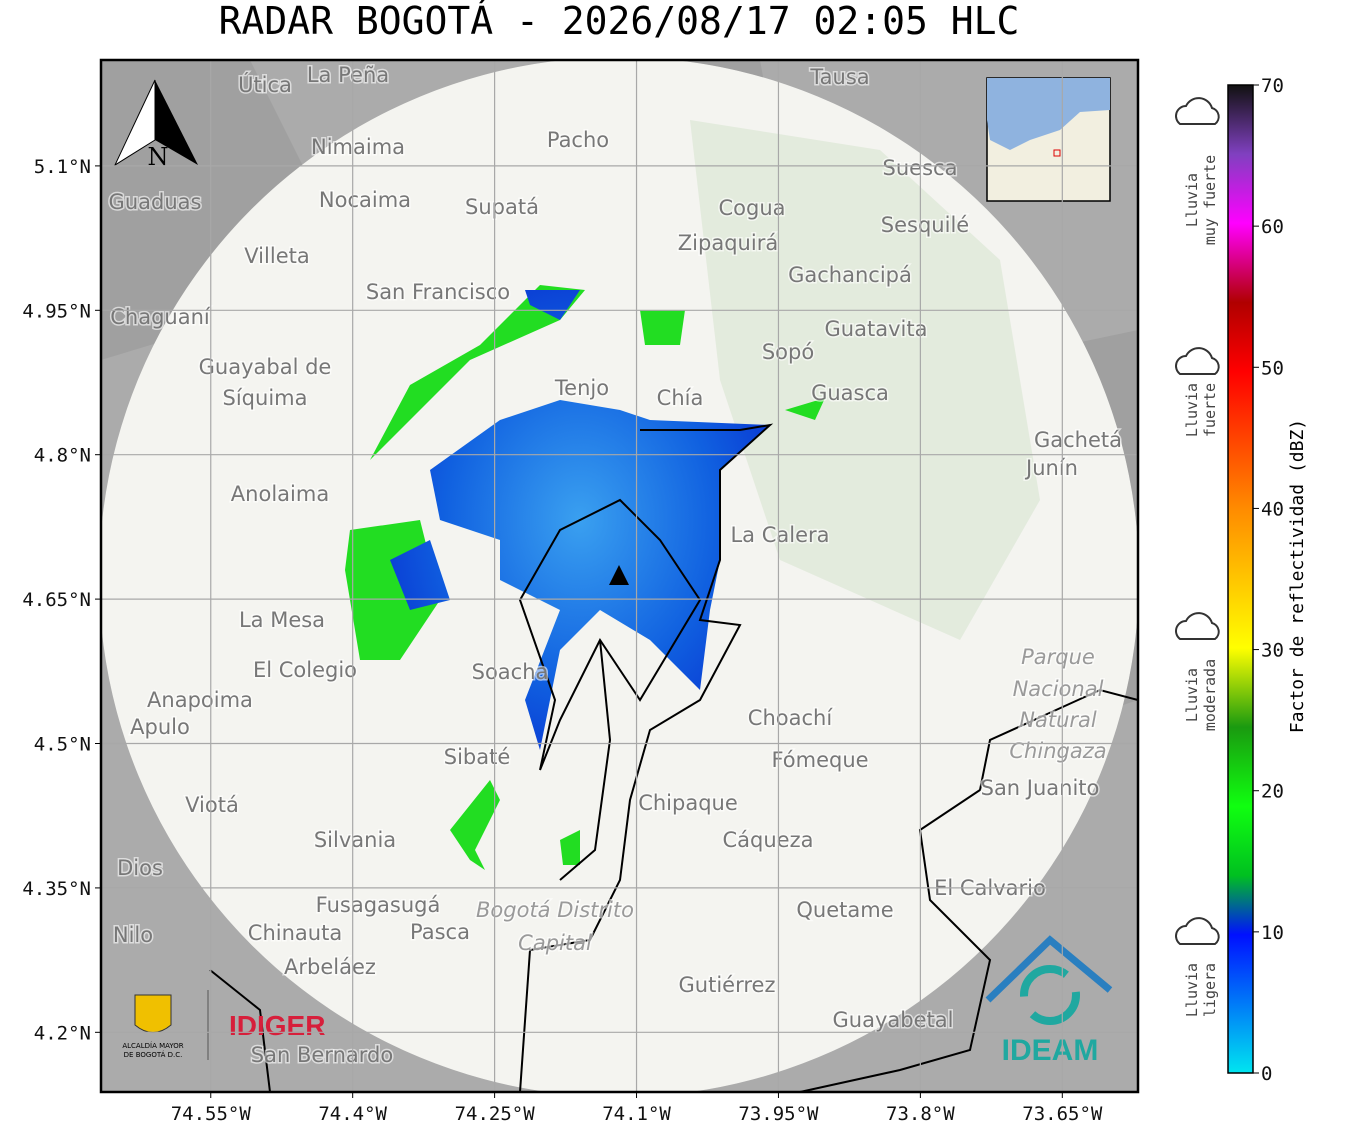 The image size is (1349, 1139). I want to click on place-label: Fusagasugá, so click(378, 905).